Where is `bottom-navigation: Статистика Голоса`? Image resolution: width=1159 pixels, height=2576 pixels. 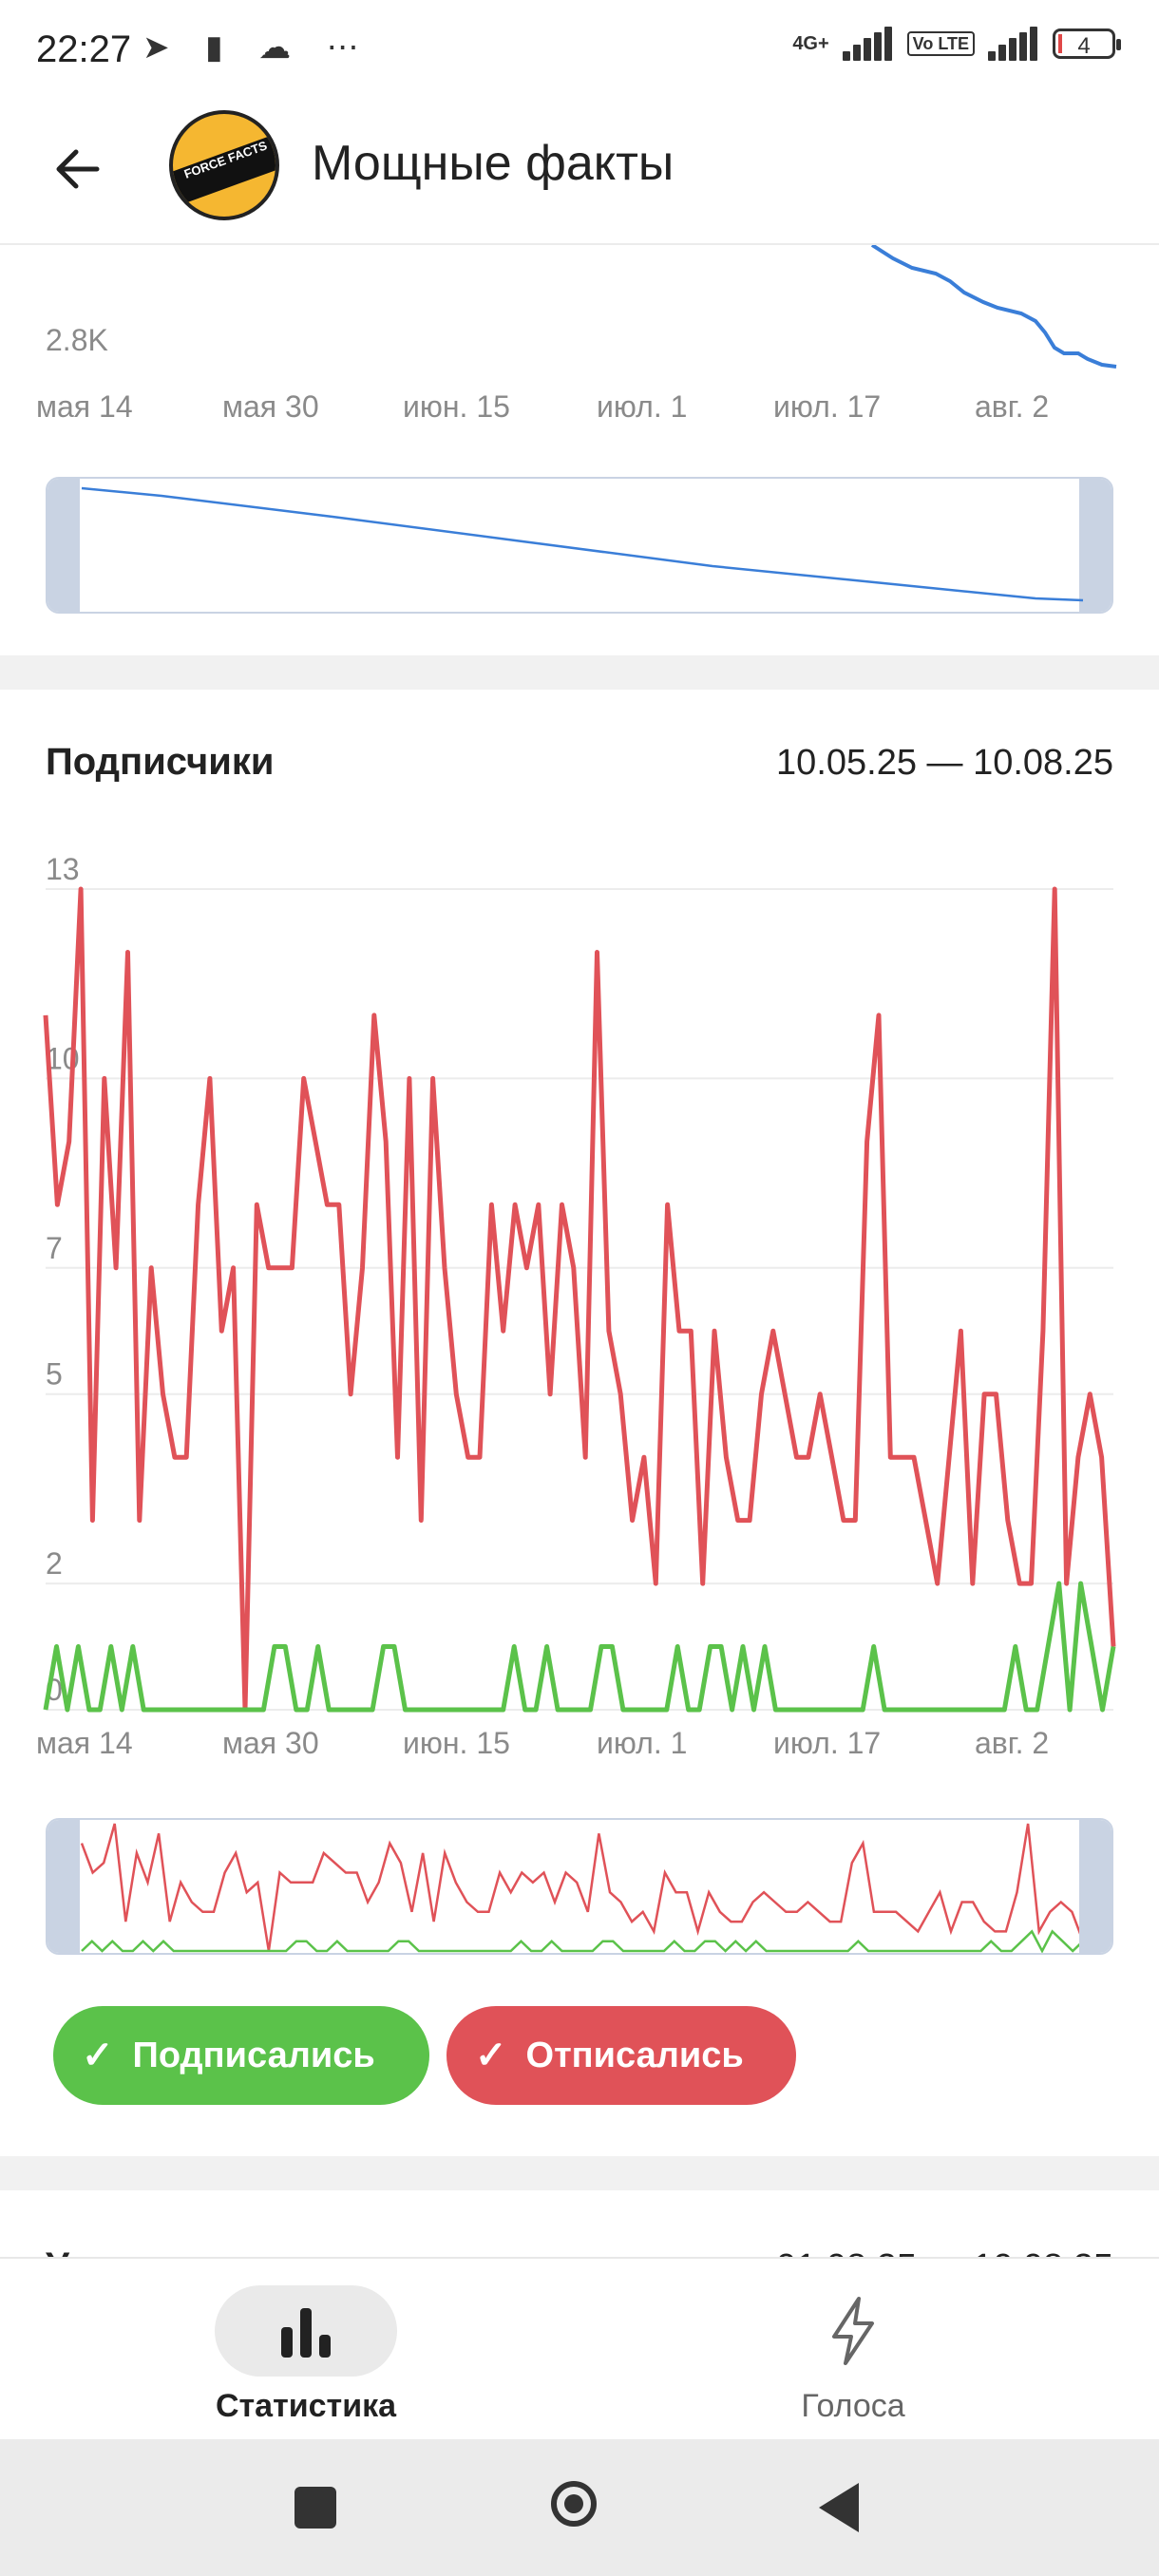
bottom-navigation: Статистика Голоса is located at coordinates (579, 2349).